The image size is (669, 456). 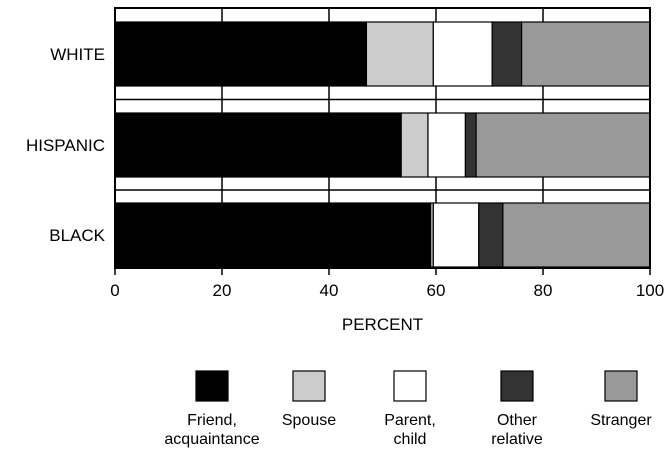 What do you see at coordinates (77, 235) in the screenshot?
I see `category-label-black: BLACK` at bounding box center [77, 235].